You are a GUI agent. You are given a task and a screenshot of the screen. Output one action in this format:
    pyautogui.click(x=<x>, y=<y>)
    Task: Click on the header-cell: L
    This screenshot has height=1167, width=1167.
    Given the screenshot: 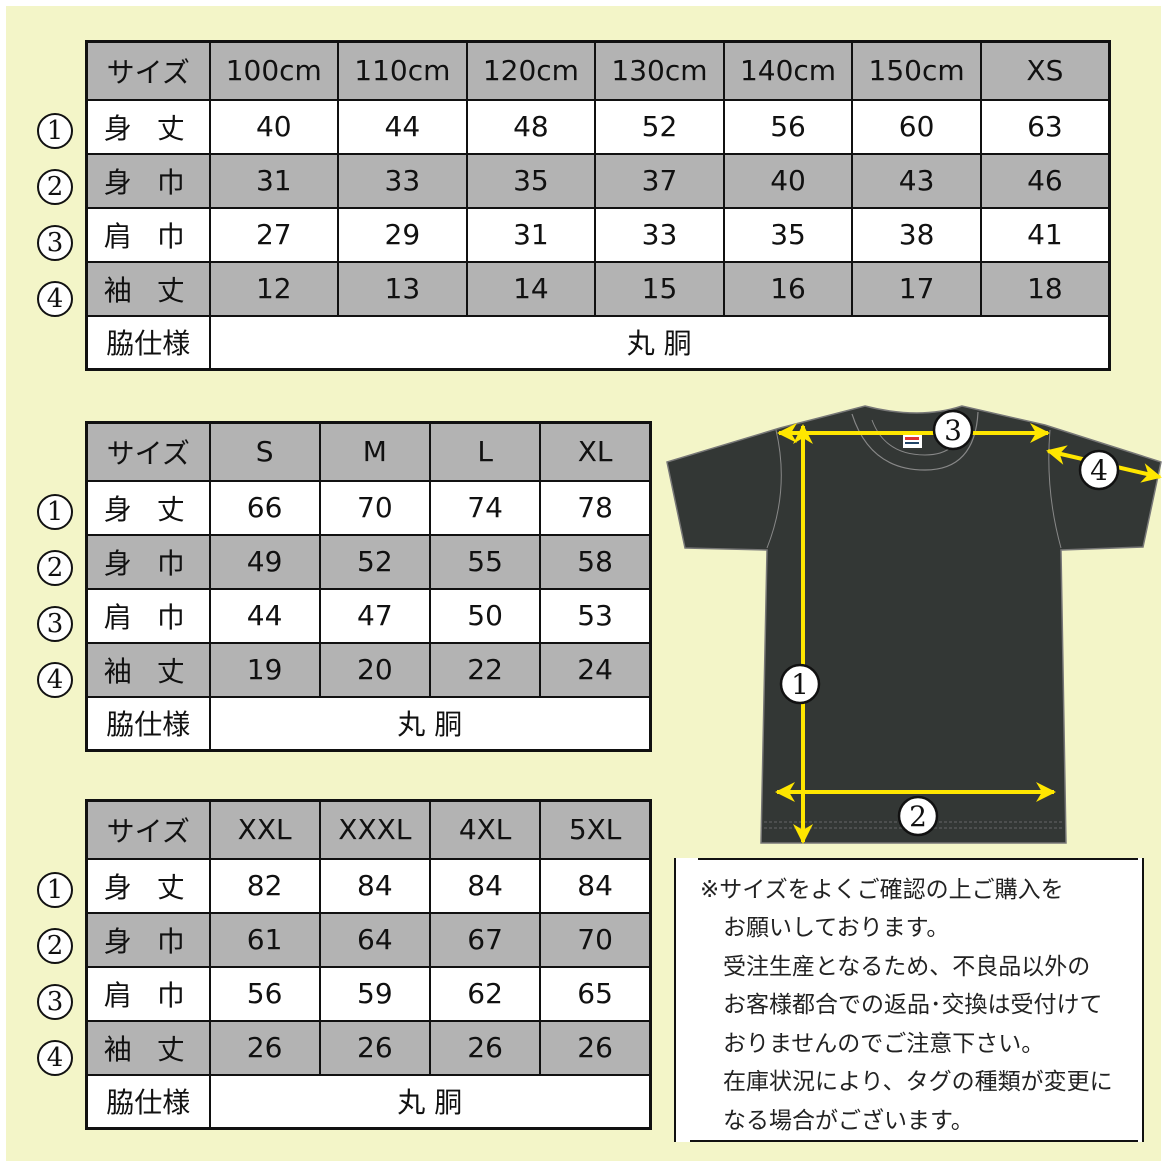 What is the action you would take?
    pyautogui.click(x=485, y=451)
    